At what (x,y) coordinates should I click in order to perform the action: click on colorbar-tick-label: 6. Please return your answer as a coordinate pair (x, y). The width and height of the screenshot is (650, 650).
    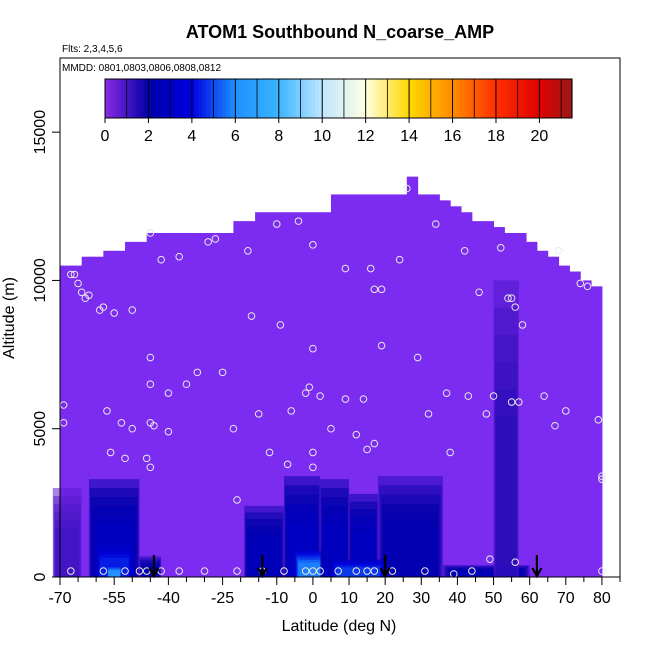
    Looking at the image, I should click on (235, 136).